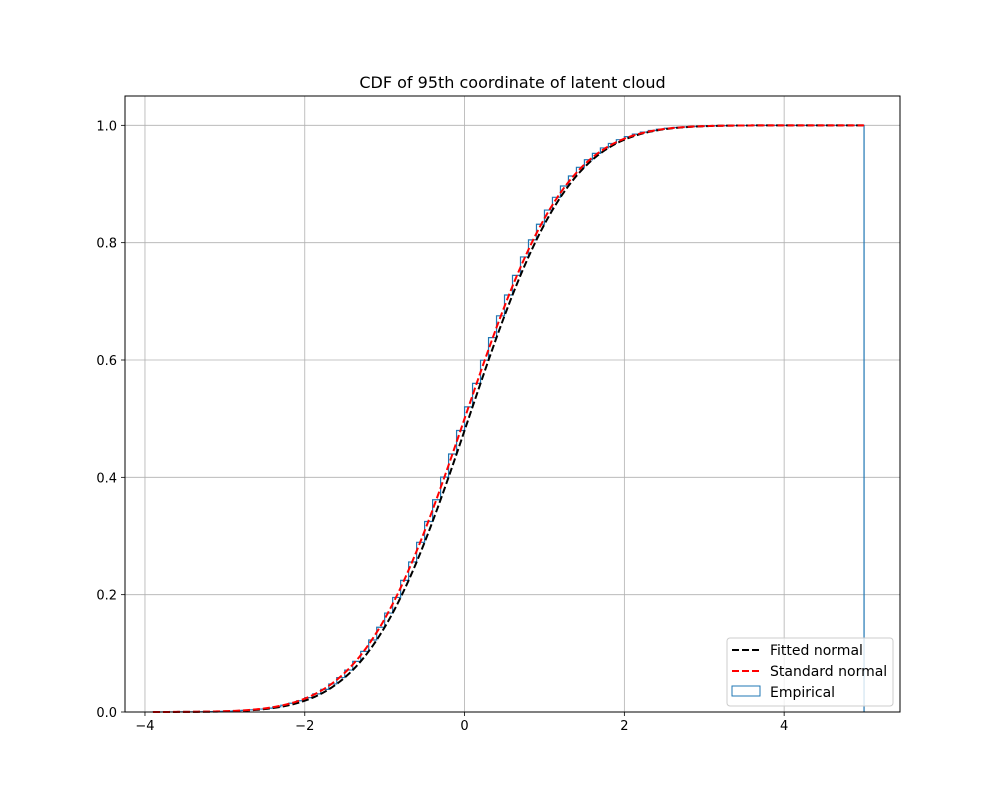 This screenshot has height=800, width=1000. I want to click on legend-label-standard-normal: Standard normal, so click(828, 672).